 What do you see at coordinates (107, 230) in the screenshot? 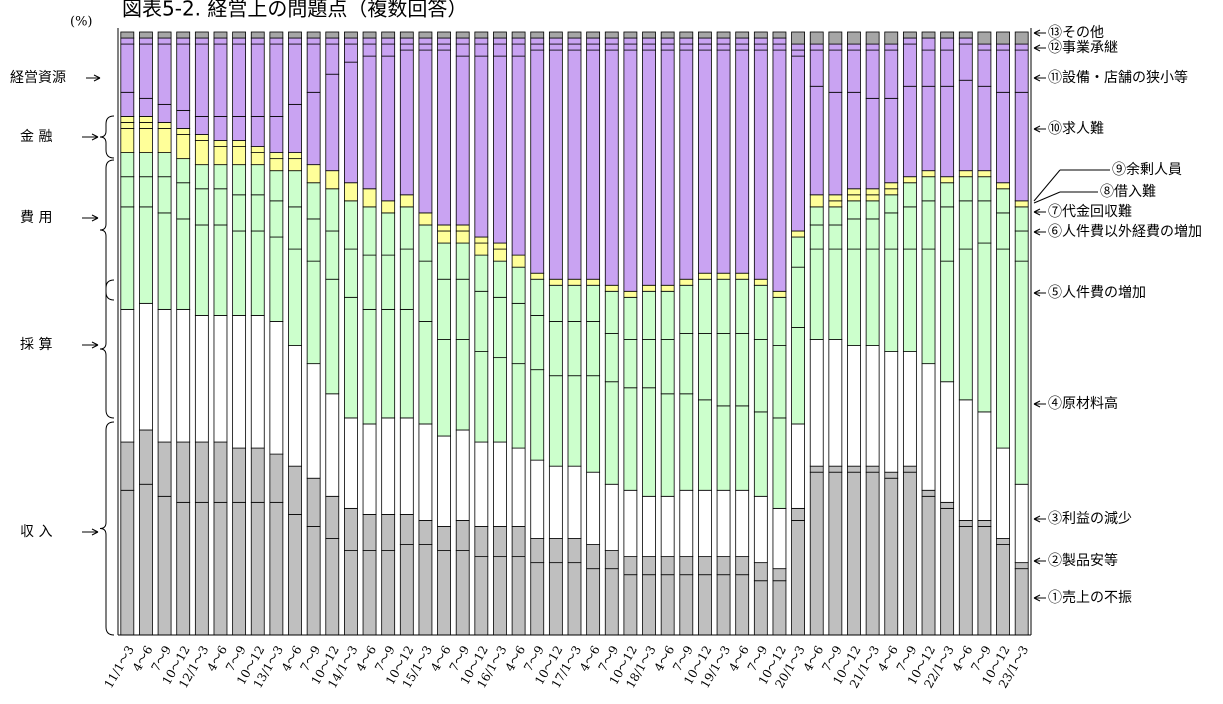
I see `brace` at bounding box center [107, 230].